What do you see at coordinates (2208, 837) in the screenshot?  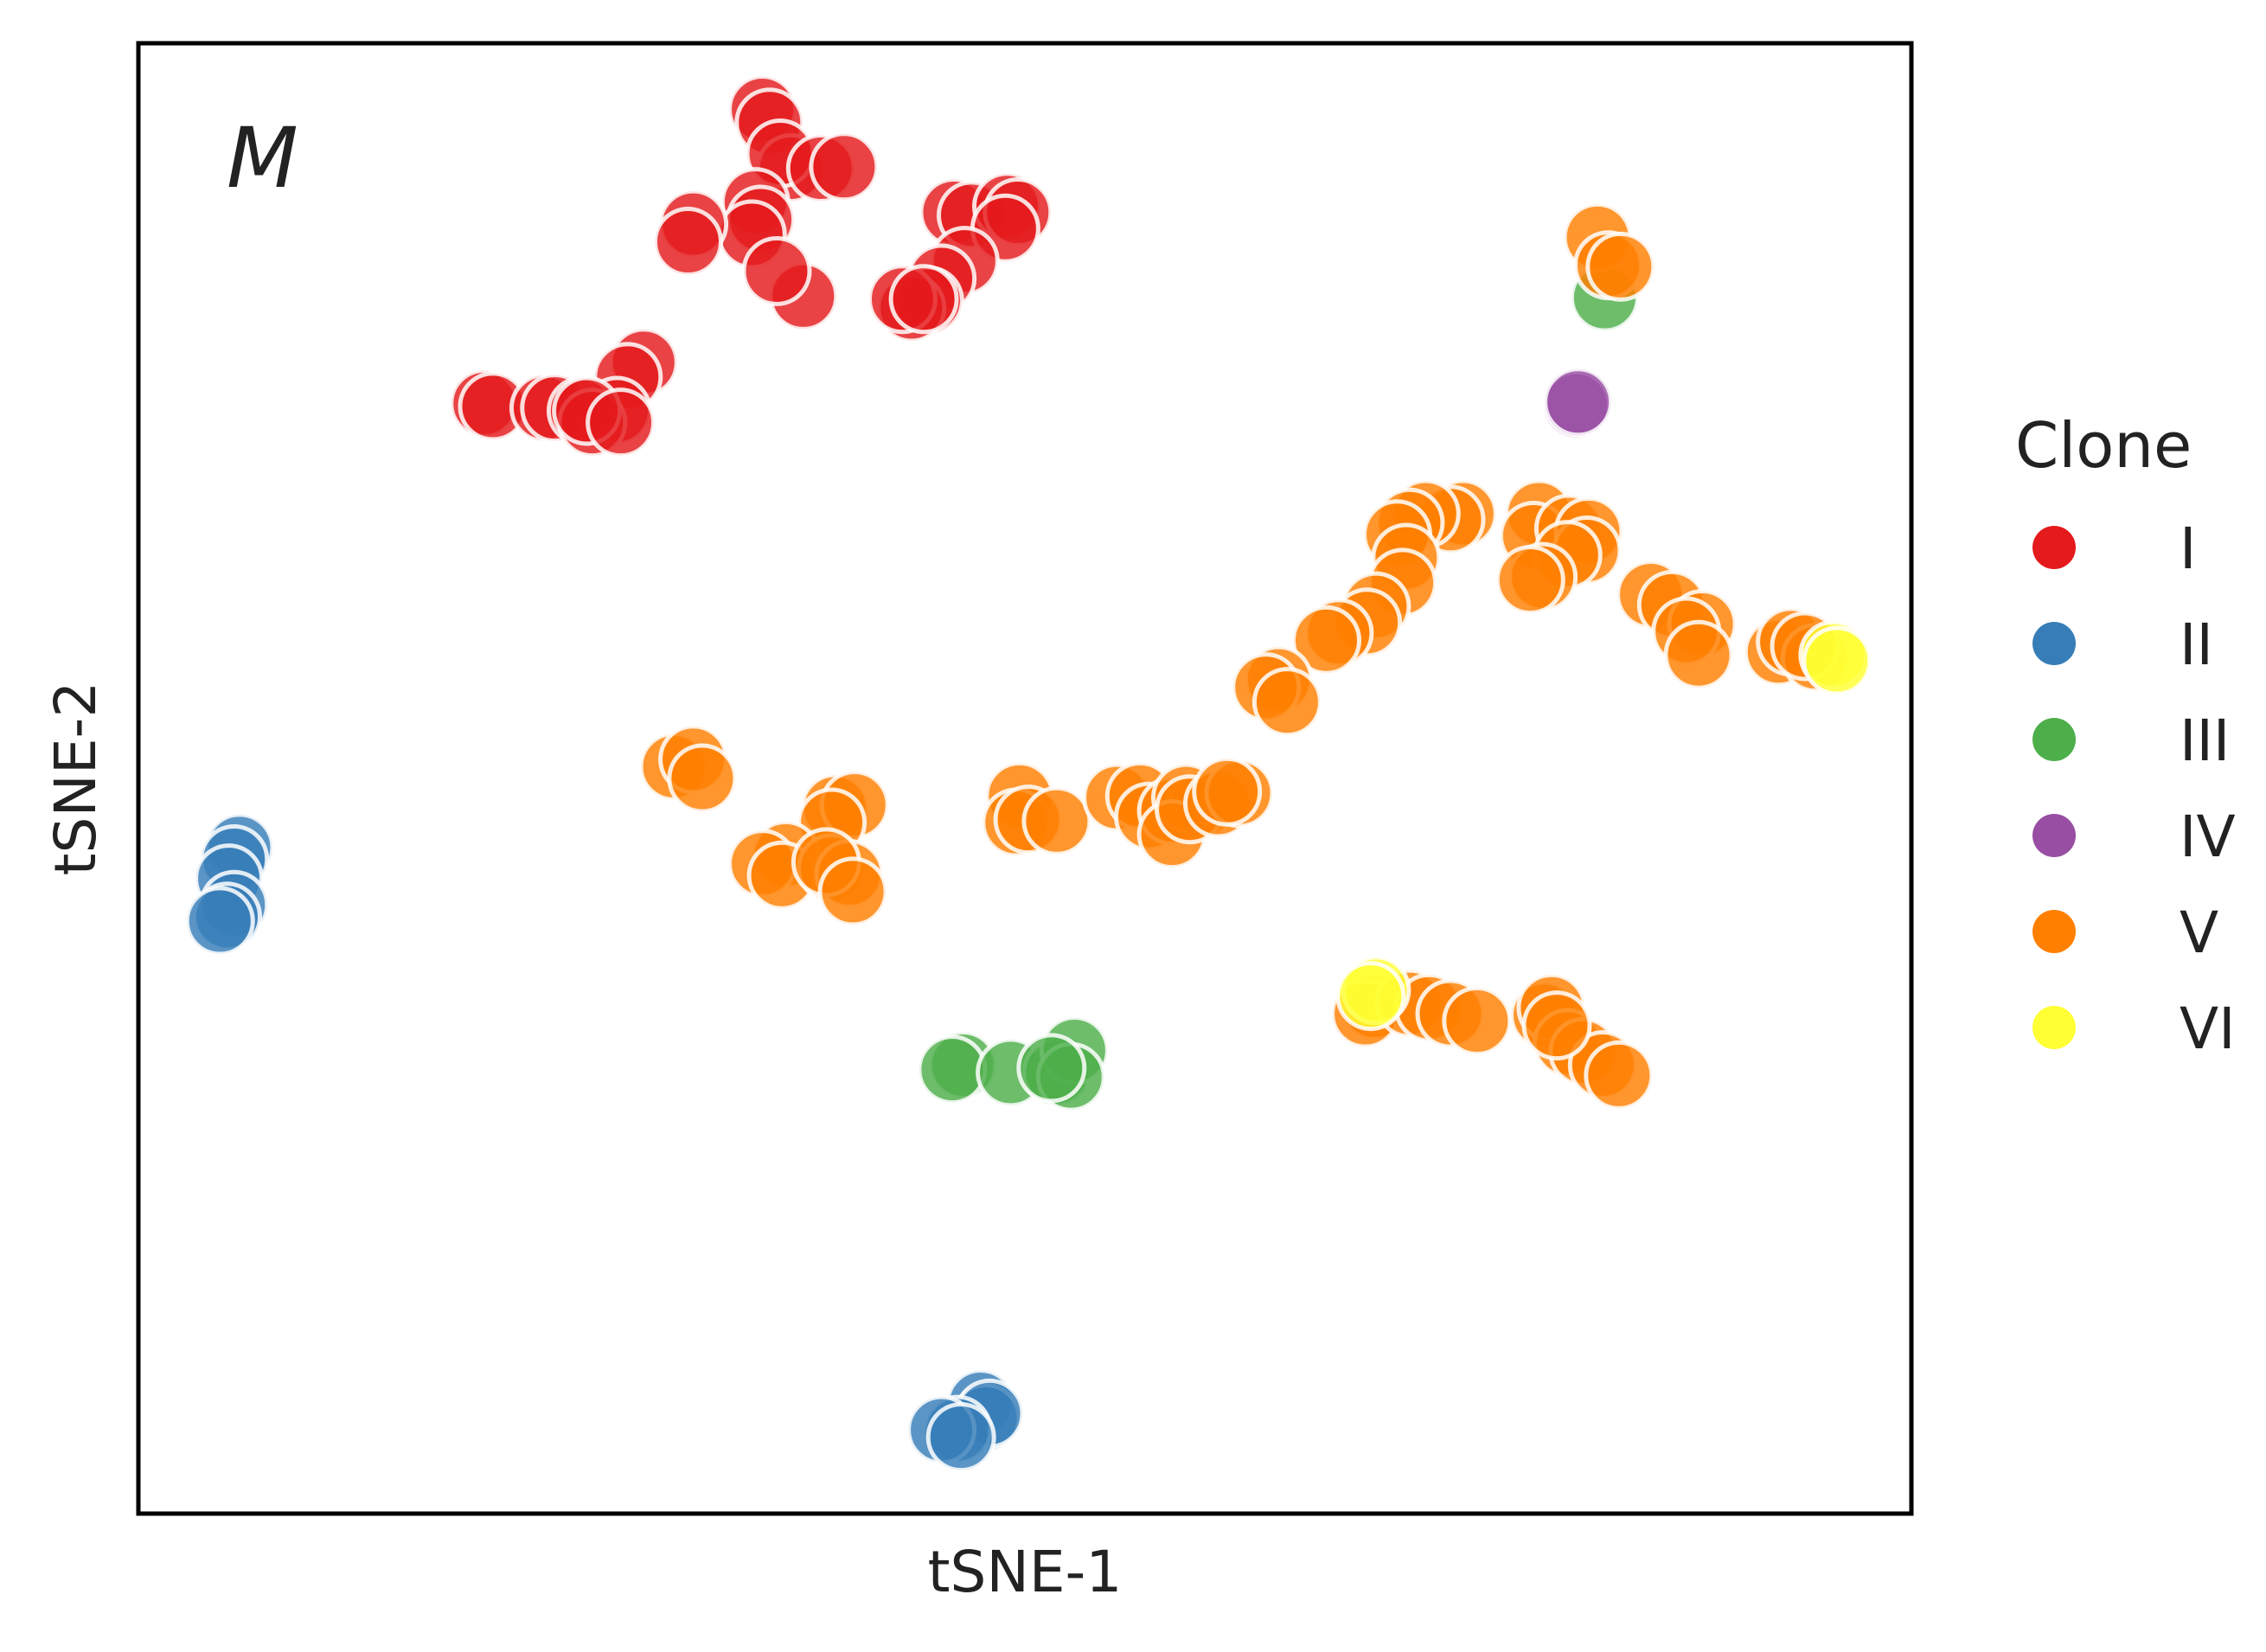 I see `legend-label: IV` at bounding box center [2208, 837].